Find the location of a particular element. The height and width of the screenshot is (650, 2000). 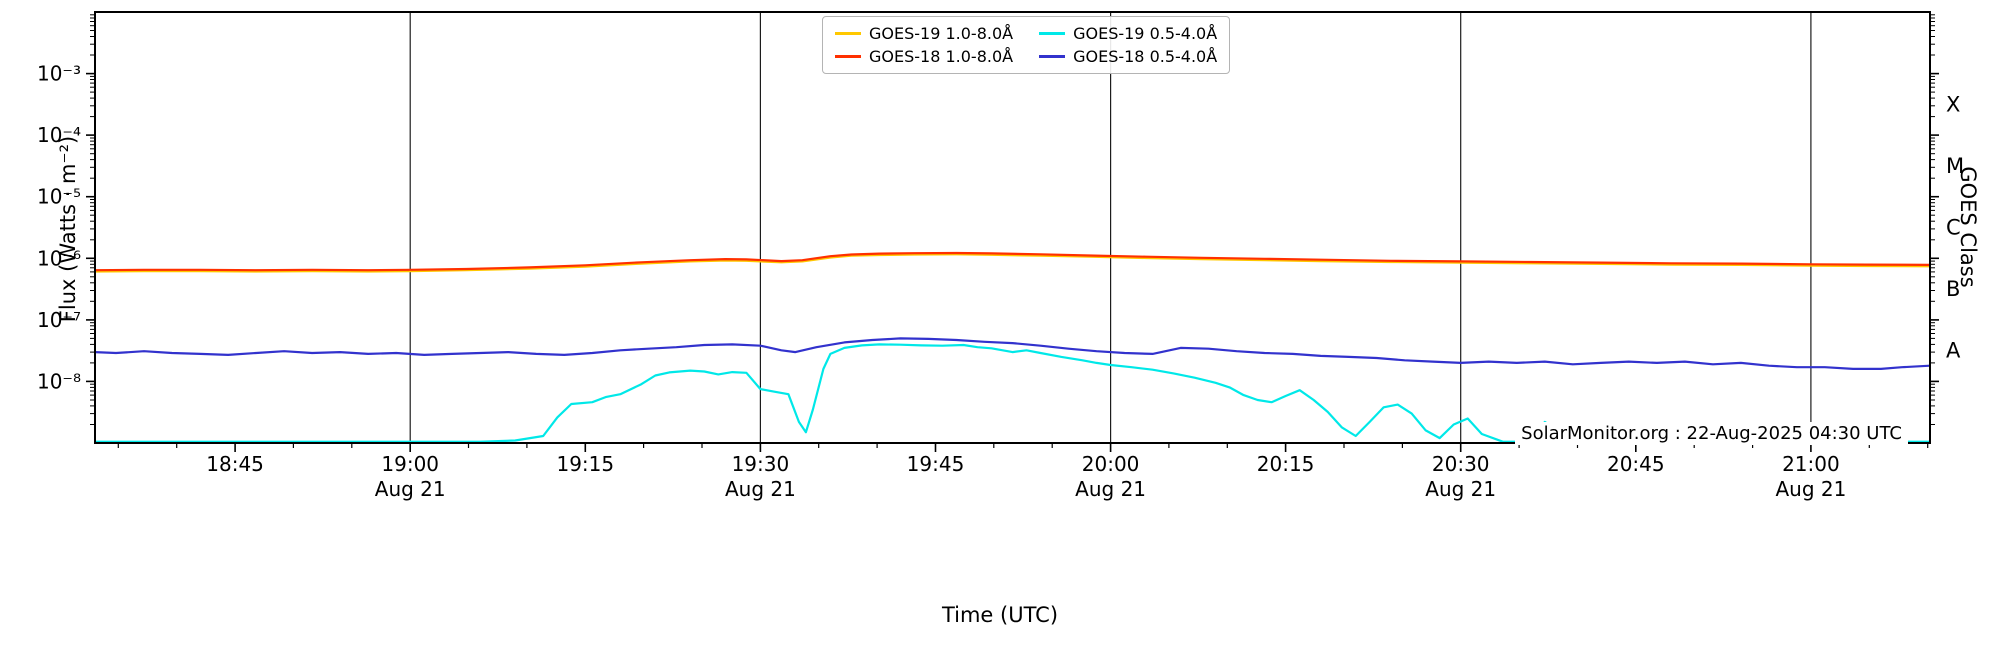

legend-item: GOES-18 1.0-8.0Å is located at coordinates (924, 56).